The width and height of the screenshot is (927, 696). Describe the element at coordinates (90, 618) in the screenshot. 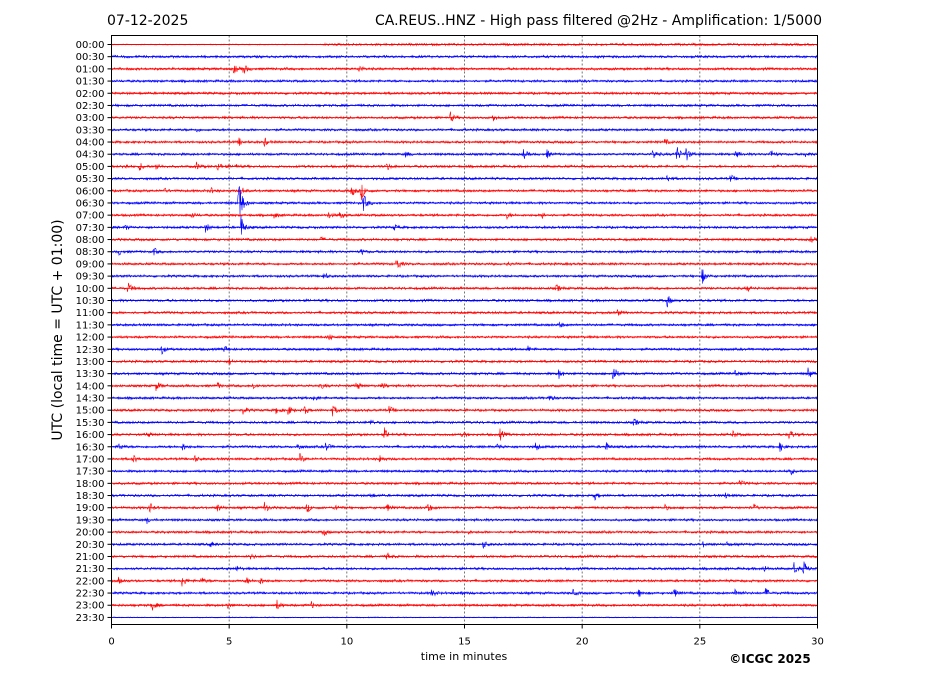

I see `y-tick-label: 23:30` at that location.